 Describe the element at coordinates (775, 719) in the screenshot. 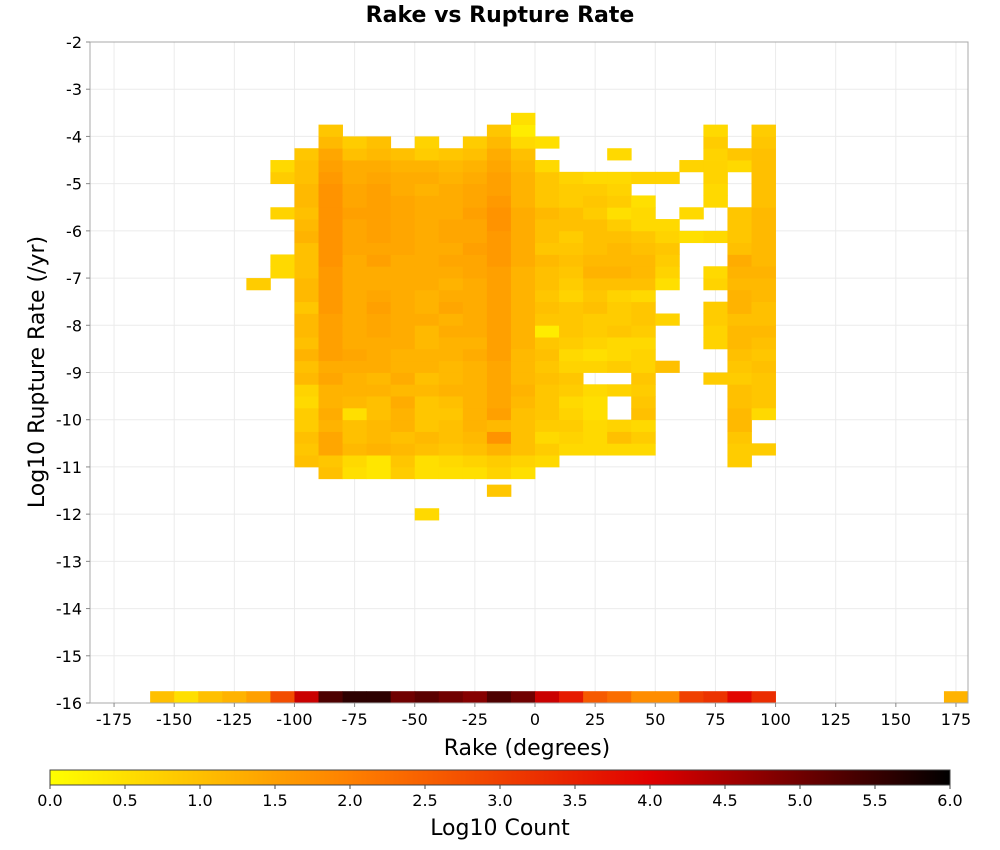

I see `x-tick-label: 100` at that location.